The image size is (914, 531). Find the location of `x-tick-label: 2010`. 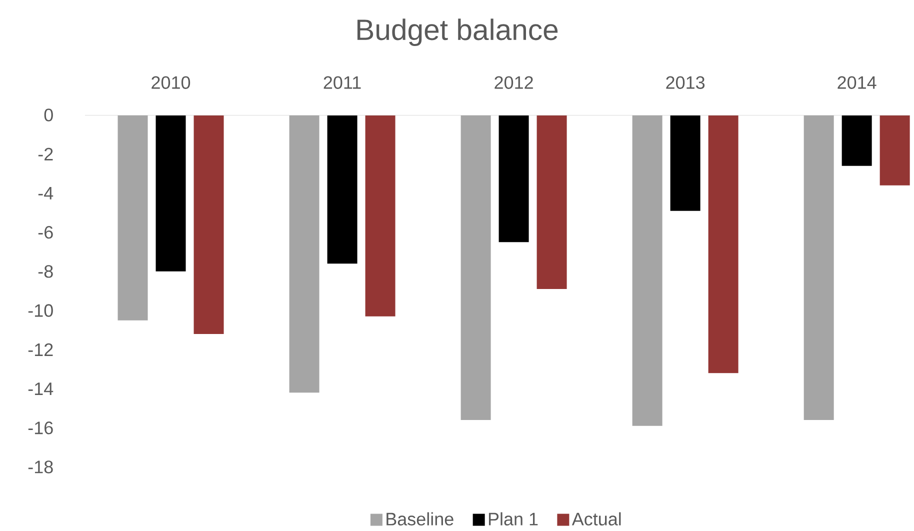

x-tick-label: 2010 is located at coordinates (171, 82).